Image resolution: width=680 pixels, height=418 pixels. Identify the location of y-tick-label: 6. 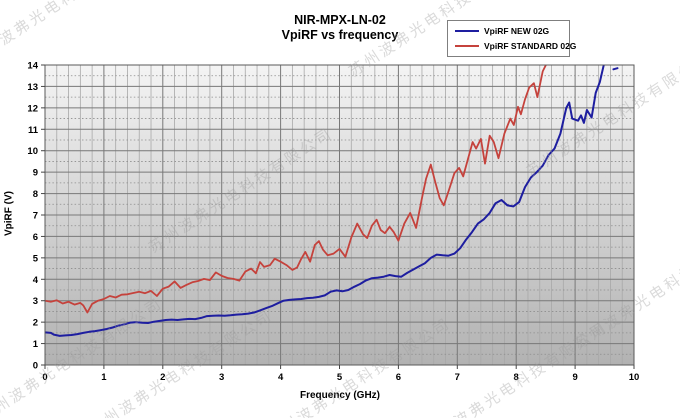
(35, 237).